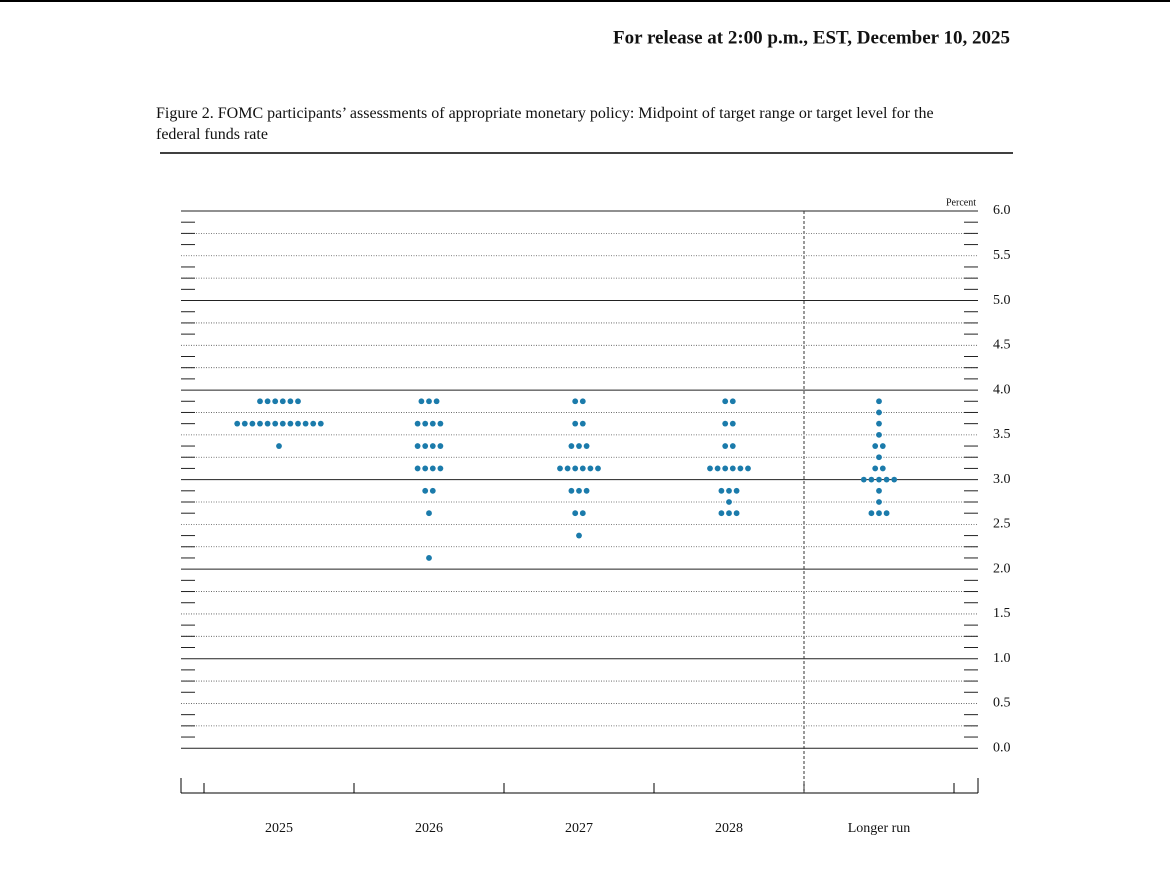 The height and width of the screenshot is (886, 1170). What do you see at coordinates (1002, 434) in the screenshot?
I see `y-tick-label: 3.5` at bounding box center [1002, 434].